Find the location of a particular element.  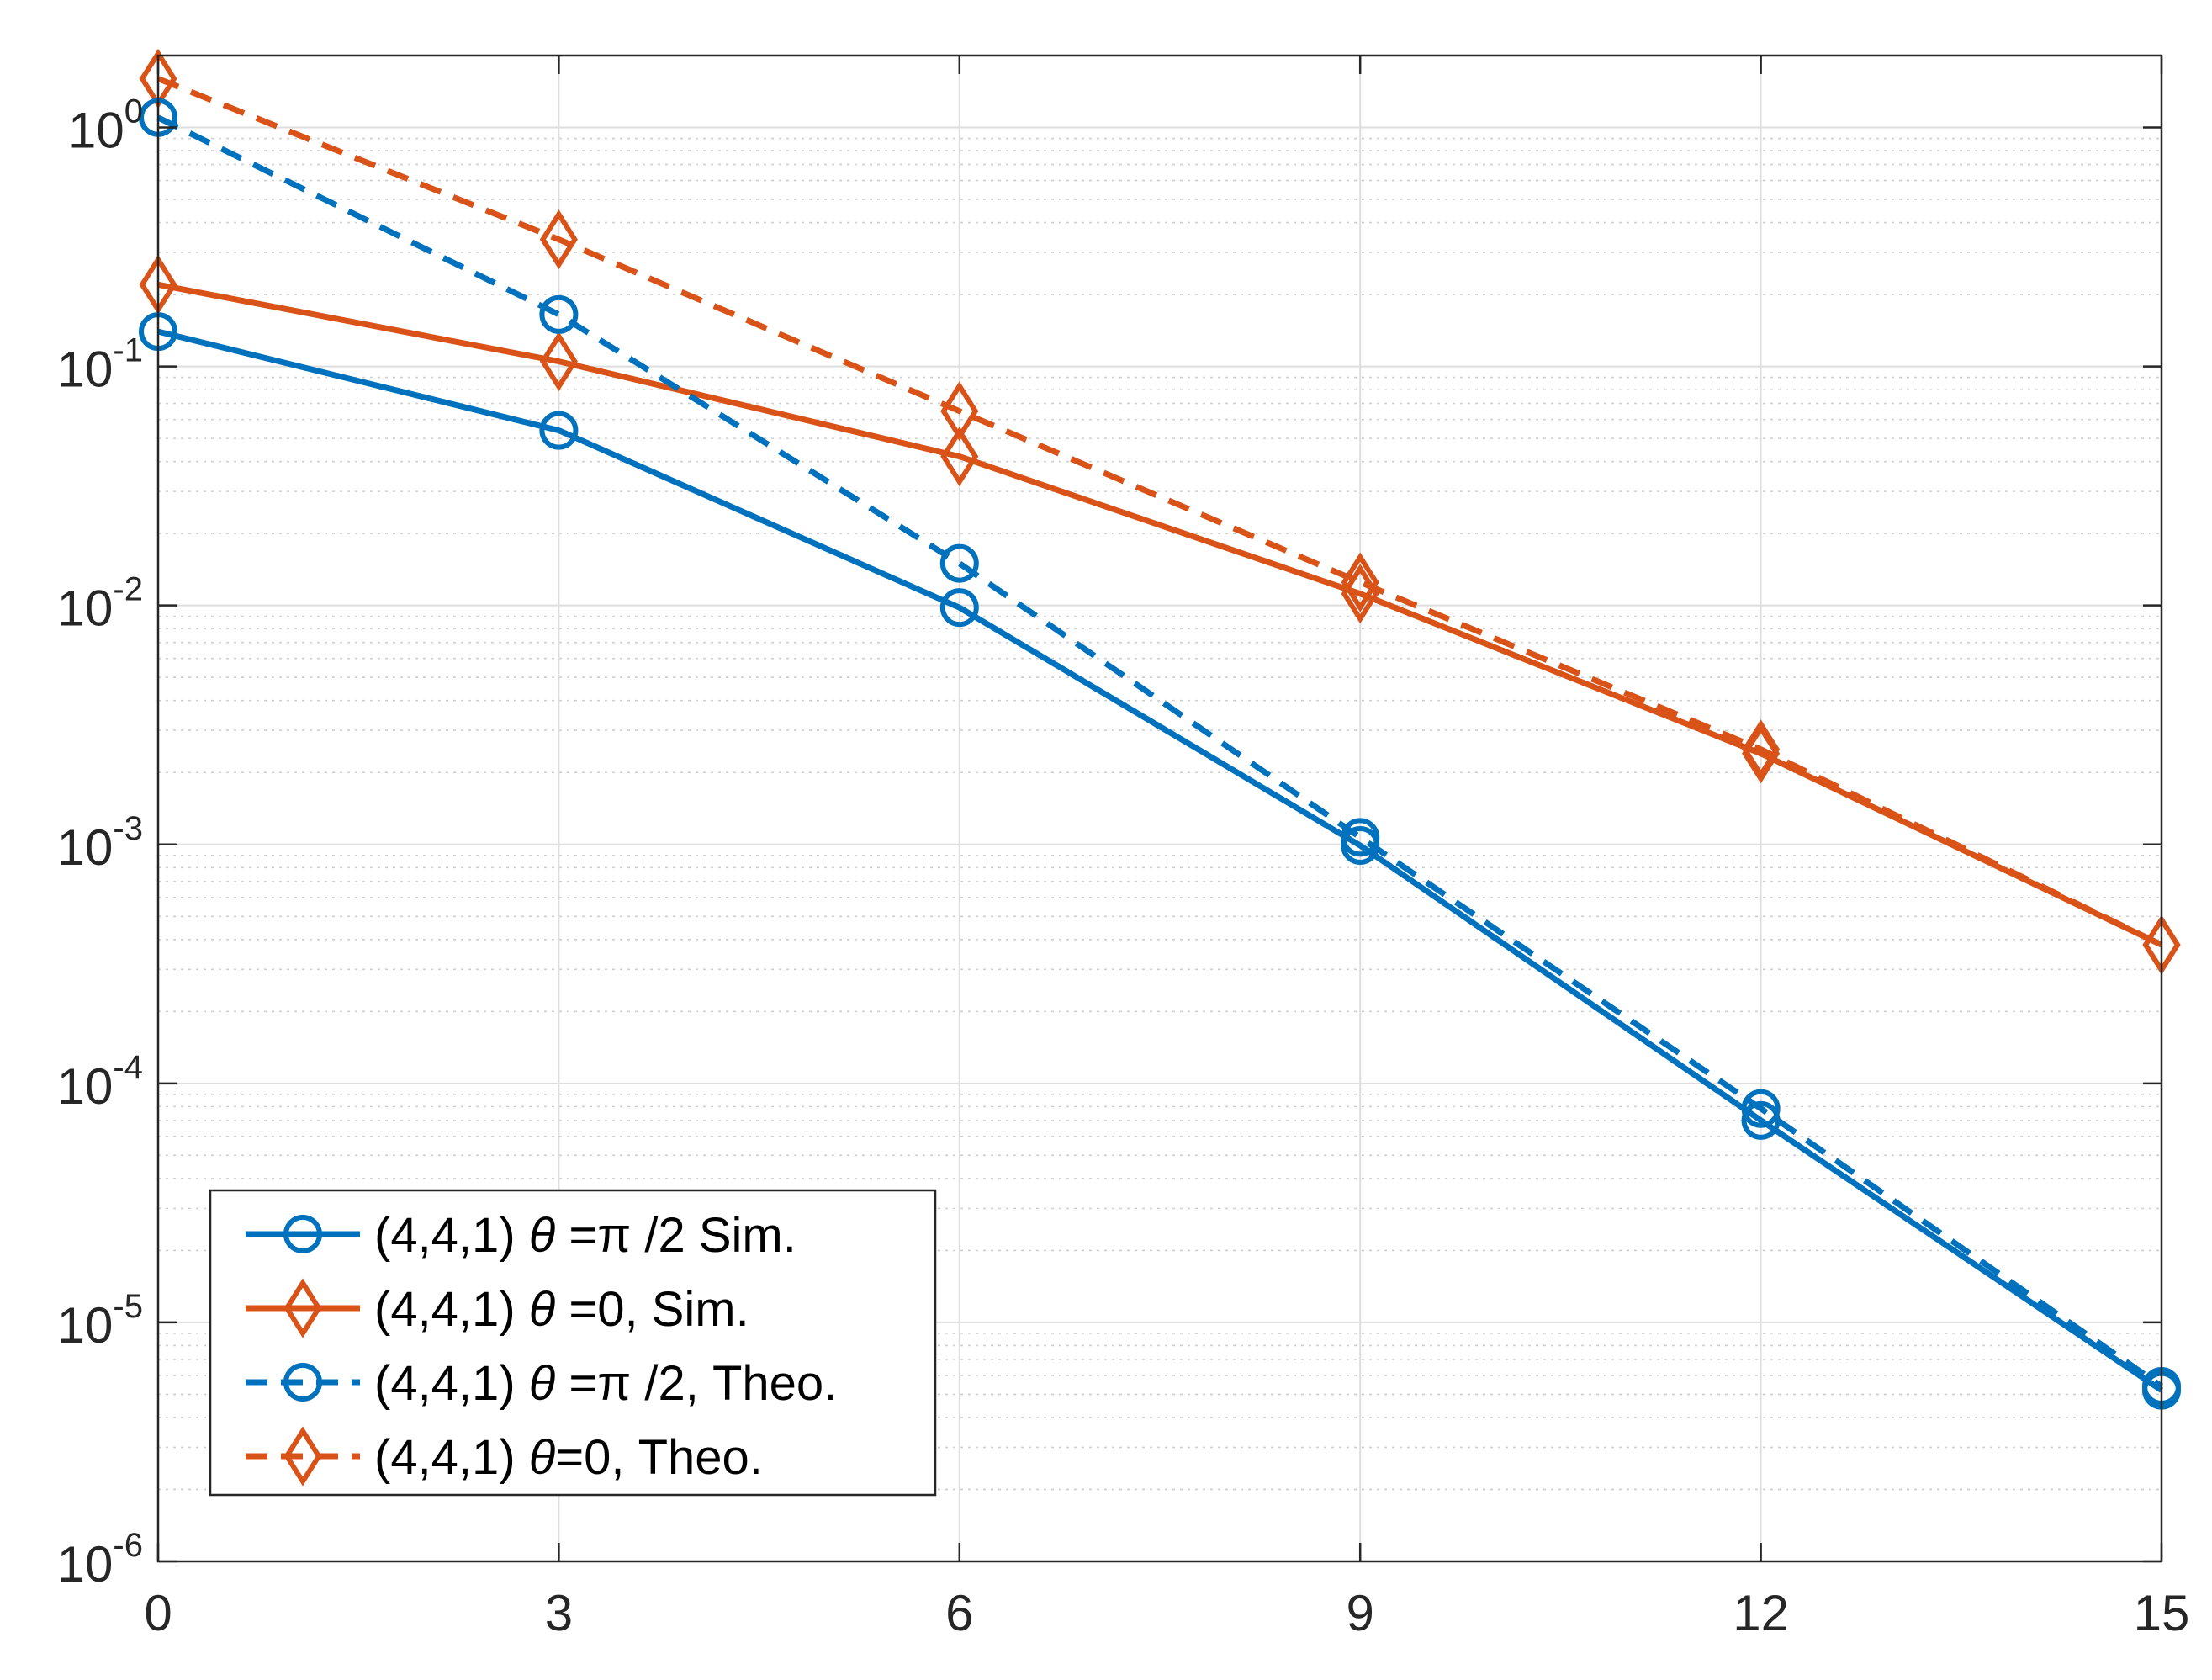

y-tick-label: 10⁻⁶ is located at coordinates (100, 1560).